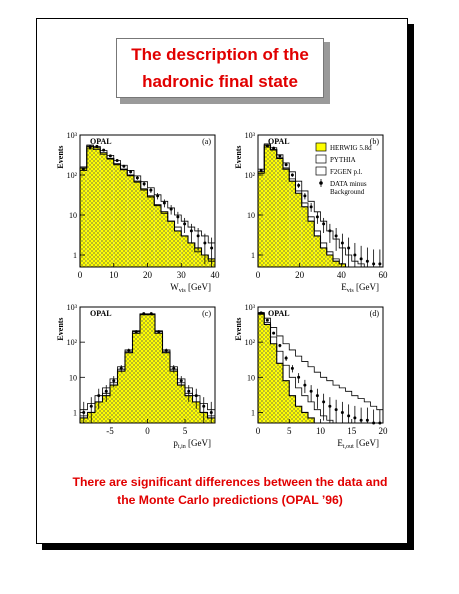 This screenshot has width=459, height=594. Describe the element at coordinates (320, 201) in the screenshot. I see `panel-frame` at that location.